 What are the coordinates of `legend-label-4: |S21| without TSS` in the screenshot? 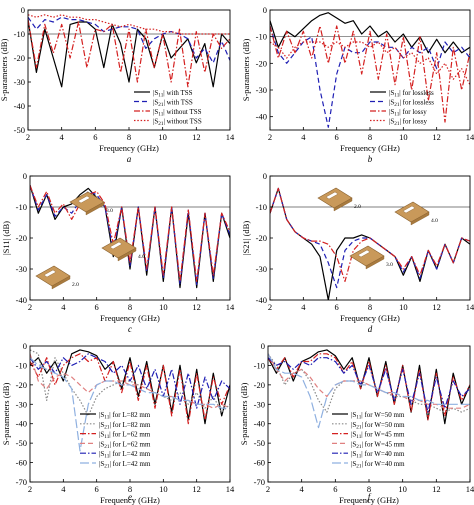 It's located at (177, 123).